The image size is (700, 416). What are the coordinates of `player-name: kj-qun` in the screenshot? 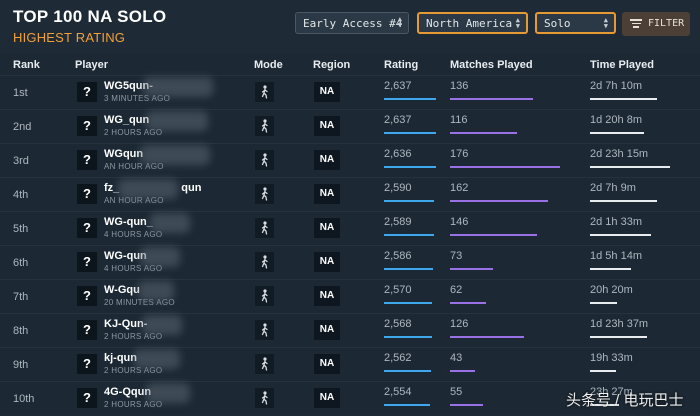 It's located at (120, 358).